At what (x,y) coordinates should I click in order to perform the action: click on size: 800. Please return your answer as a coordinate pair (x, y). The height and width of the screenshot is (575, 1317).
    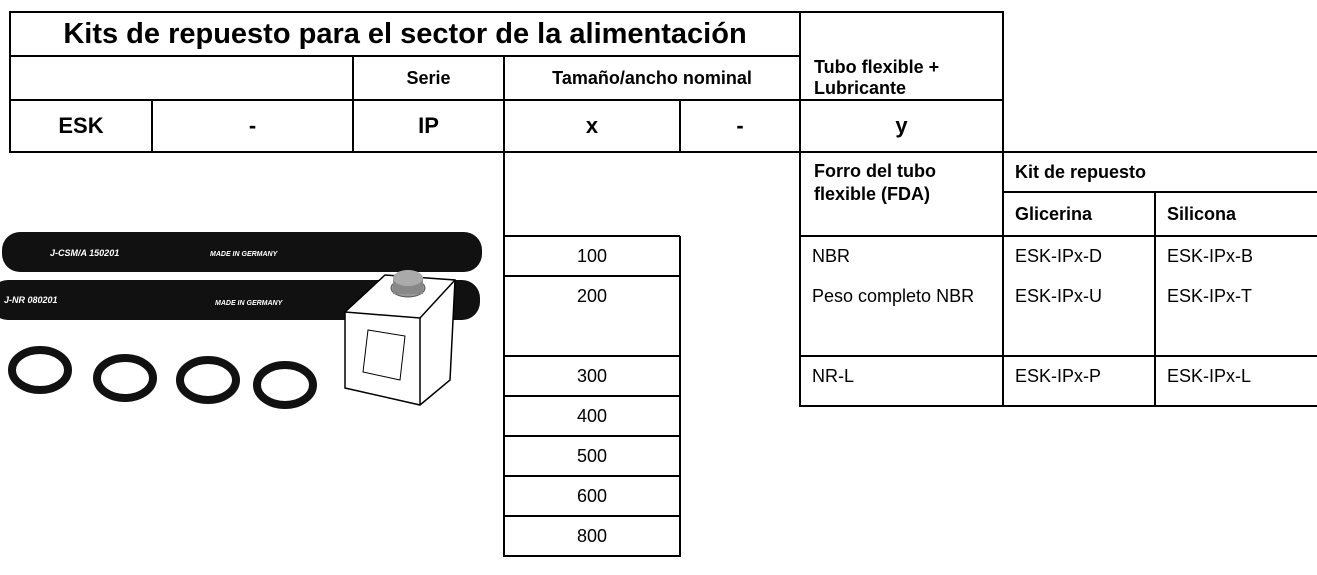
    Looking at the image, I should click on (592, 535).